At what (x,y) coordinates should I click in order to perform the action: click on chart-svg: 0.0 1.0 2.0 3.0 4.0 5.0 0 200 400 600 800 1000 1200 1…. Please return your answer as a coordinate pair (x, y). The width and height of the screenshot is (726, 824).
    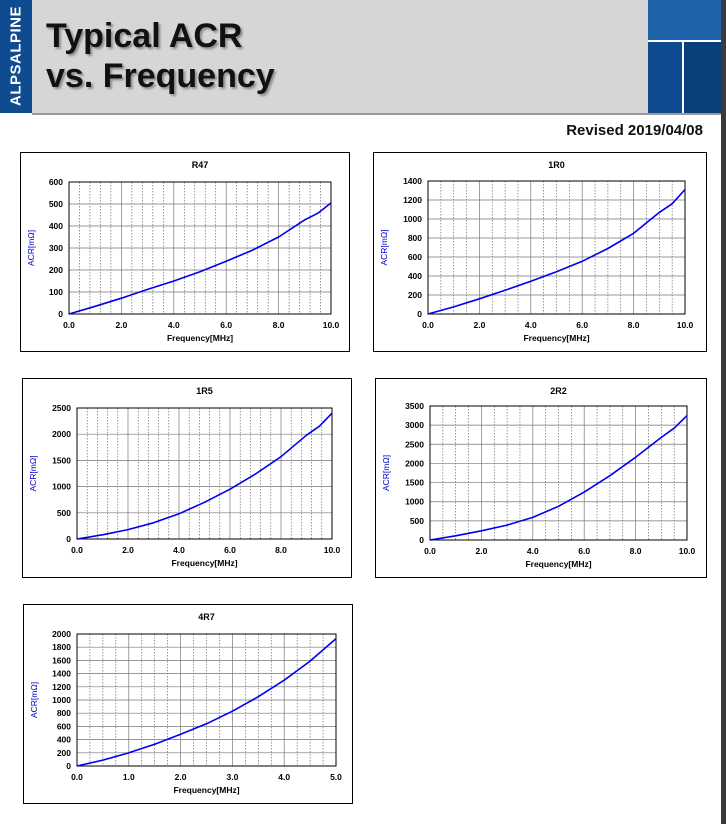
    Looking at the image, I should click on (185, 703).